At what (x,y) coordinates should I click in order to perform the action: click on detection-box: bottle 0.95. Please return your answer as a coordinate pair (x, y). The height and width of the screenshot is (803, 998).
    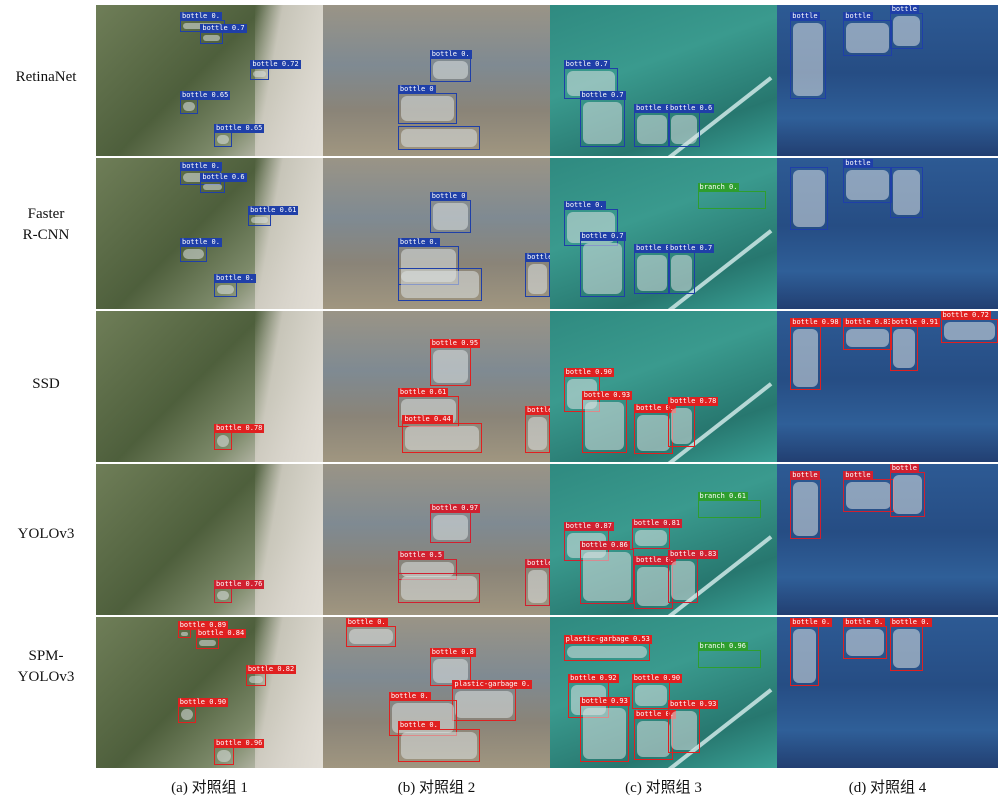
    Looking at the image, I should click on (455, 363).